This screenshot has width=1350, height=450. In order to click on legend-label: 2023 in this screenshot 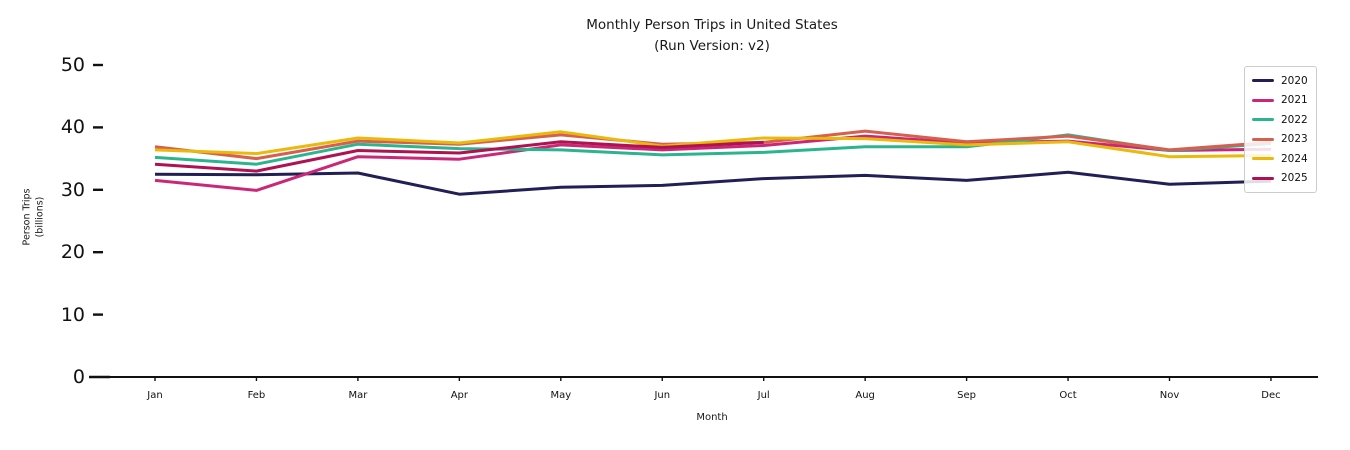, I will do `click(1294, 139)`.